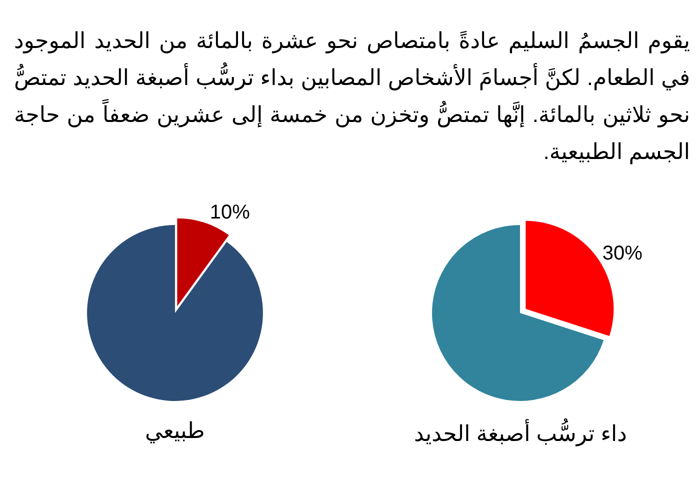 This screenshot has width=700, height=480. I want to click on data-label: 30%, so click(622, 253).